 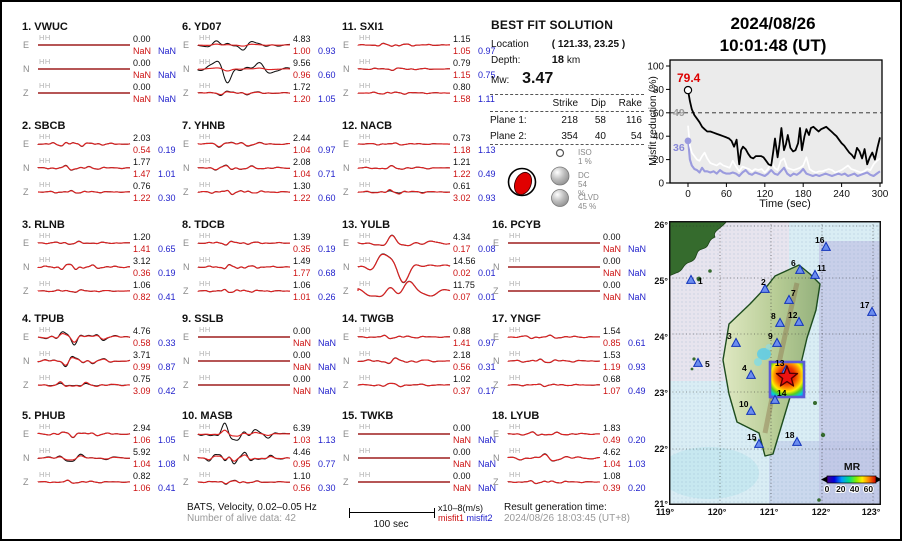 I want to click on mr-cyan-patch, so click(x=764, y=354).